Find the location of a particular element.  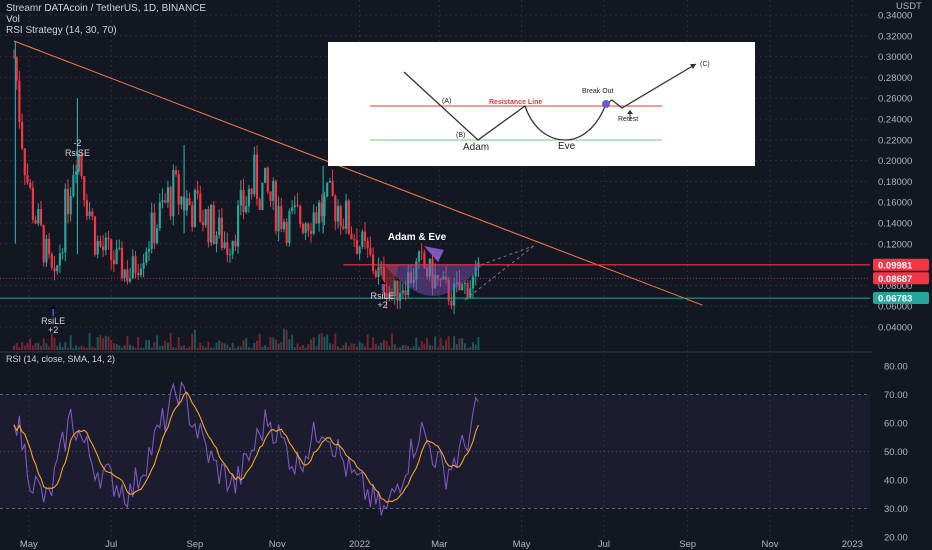

strategy-label: RSI Strategy (14, 30, 70) is located at coordinates (61, 30).